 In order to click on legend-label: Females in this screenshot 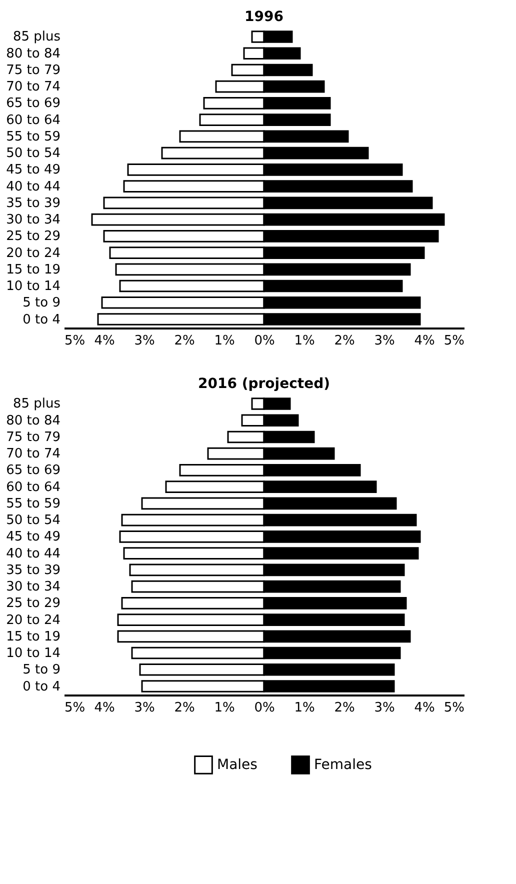, I will do `click(343, 764)`.